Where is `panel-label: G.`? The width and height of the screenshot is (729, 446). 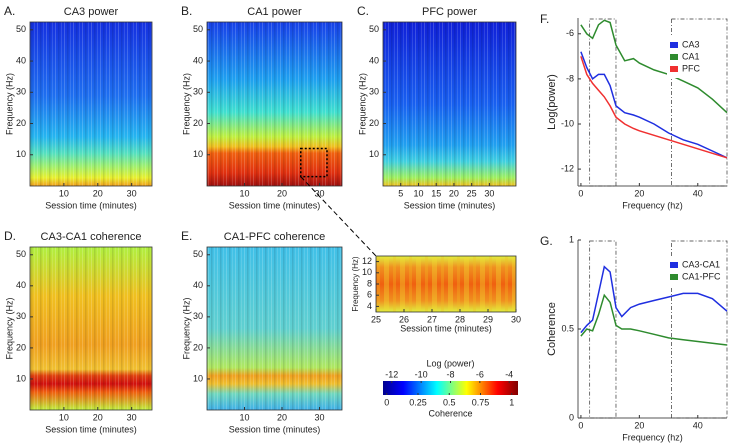 panel-label: G. is located at coordinates (546, 241).